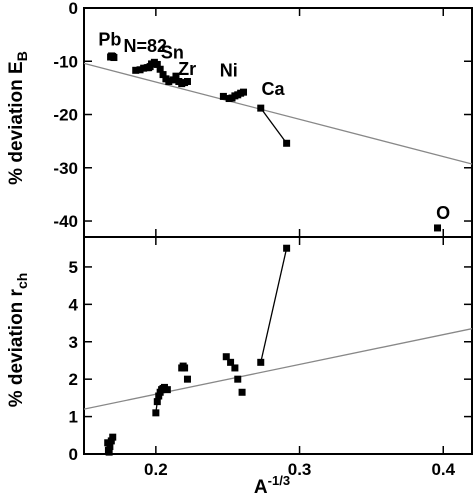  What do you see at coordinates (73, 454) in the screenshot?
I see `bottom-y-tick-label: 0` at bounding box center [73, 454].